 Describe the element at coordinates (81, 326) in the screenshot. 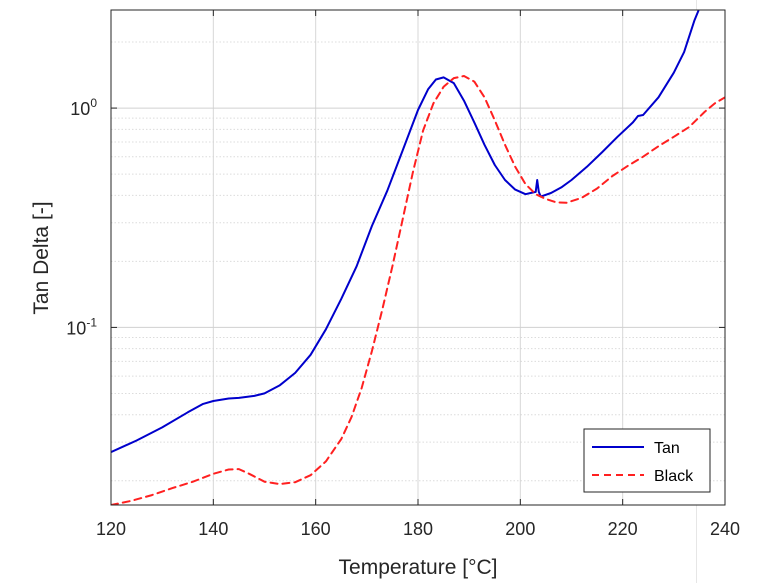

I see `y-tick-label: 10⁻¹` at that location.